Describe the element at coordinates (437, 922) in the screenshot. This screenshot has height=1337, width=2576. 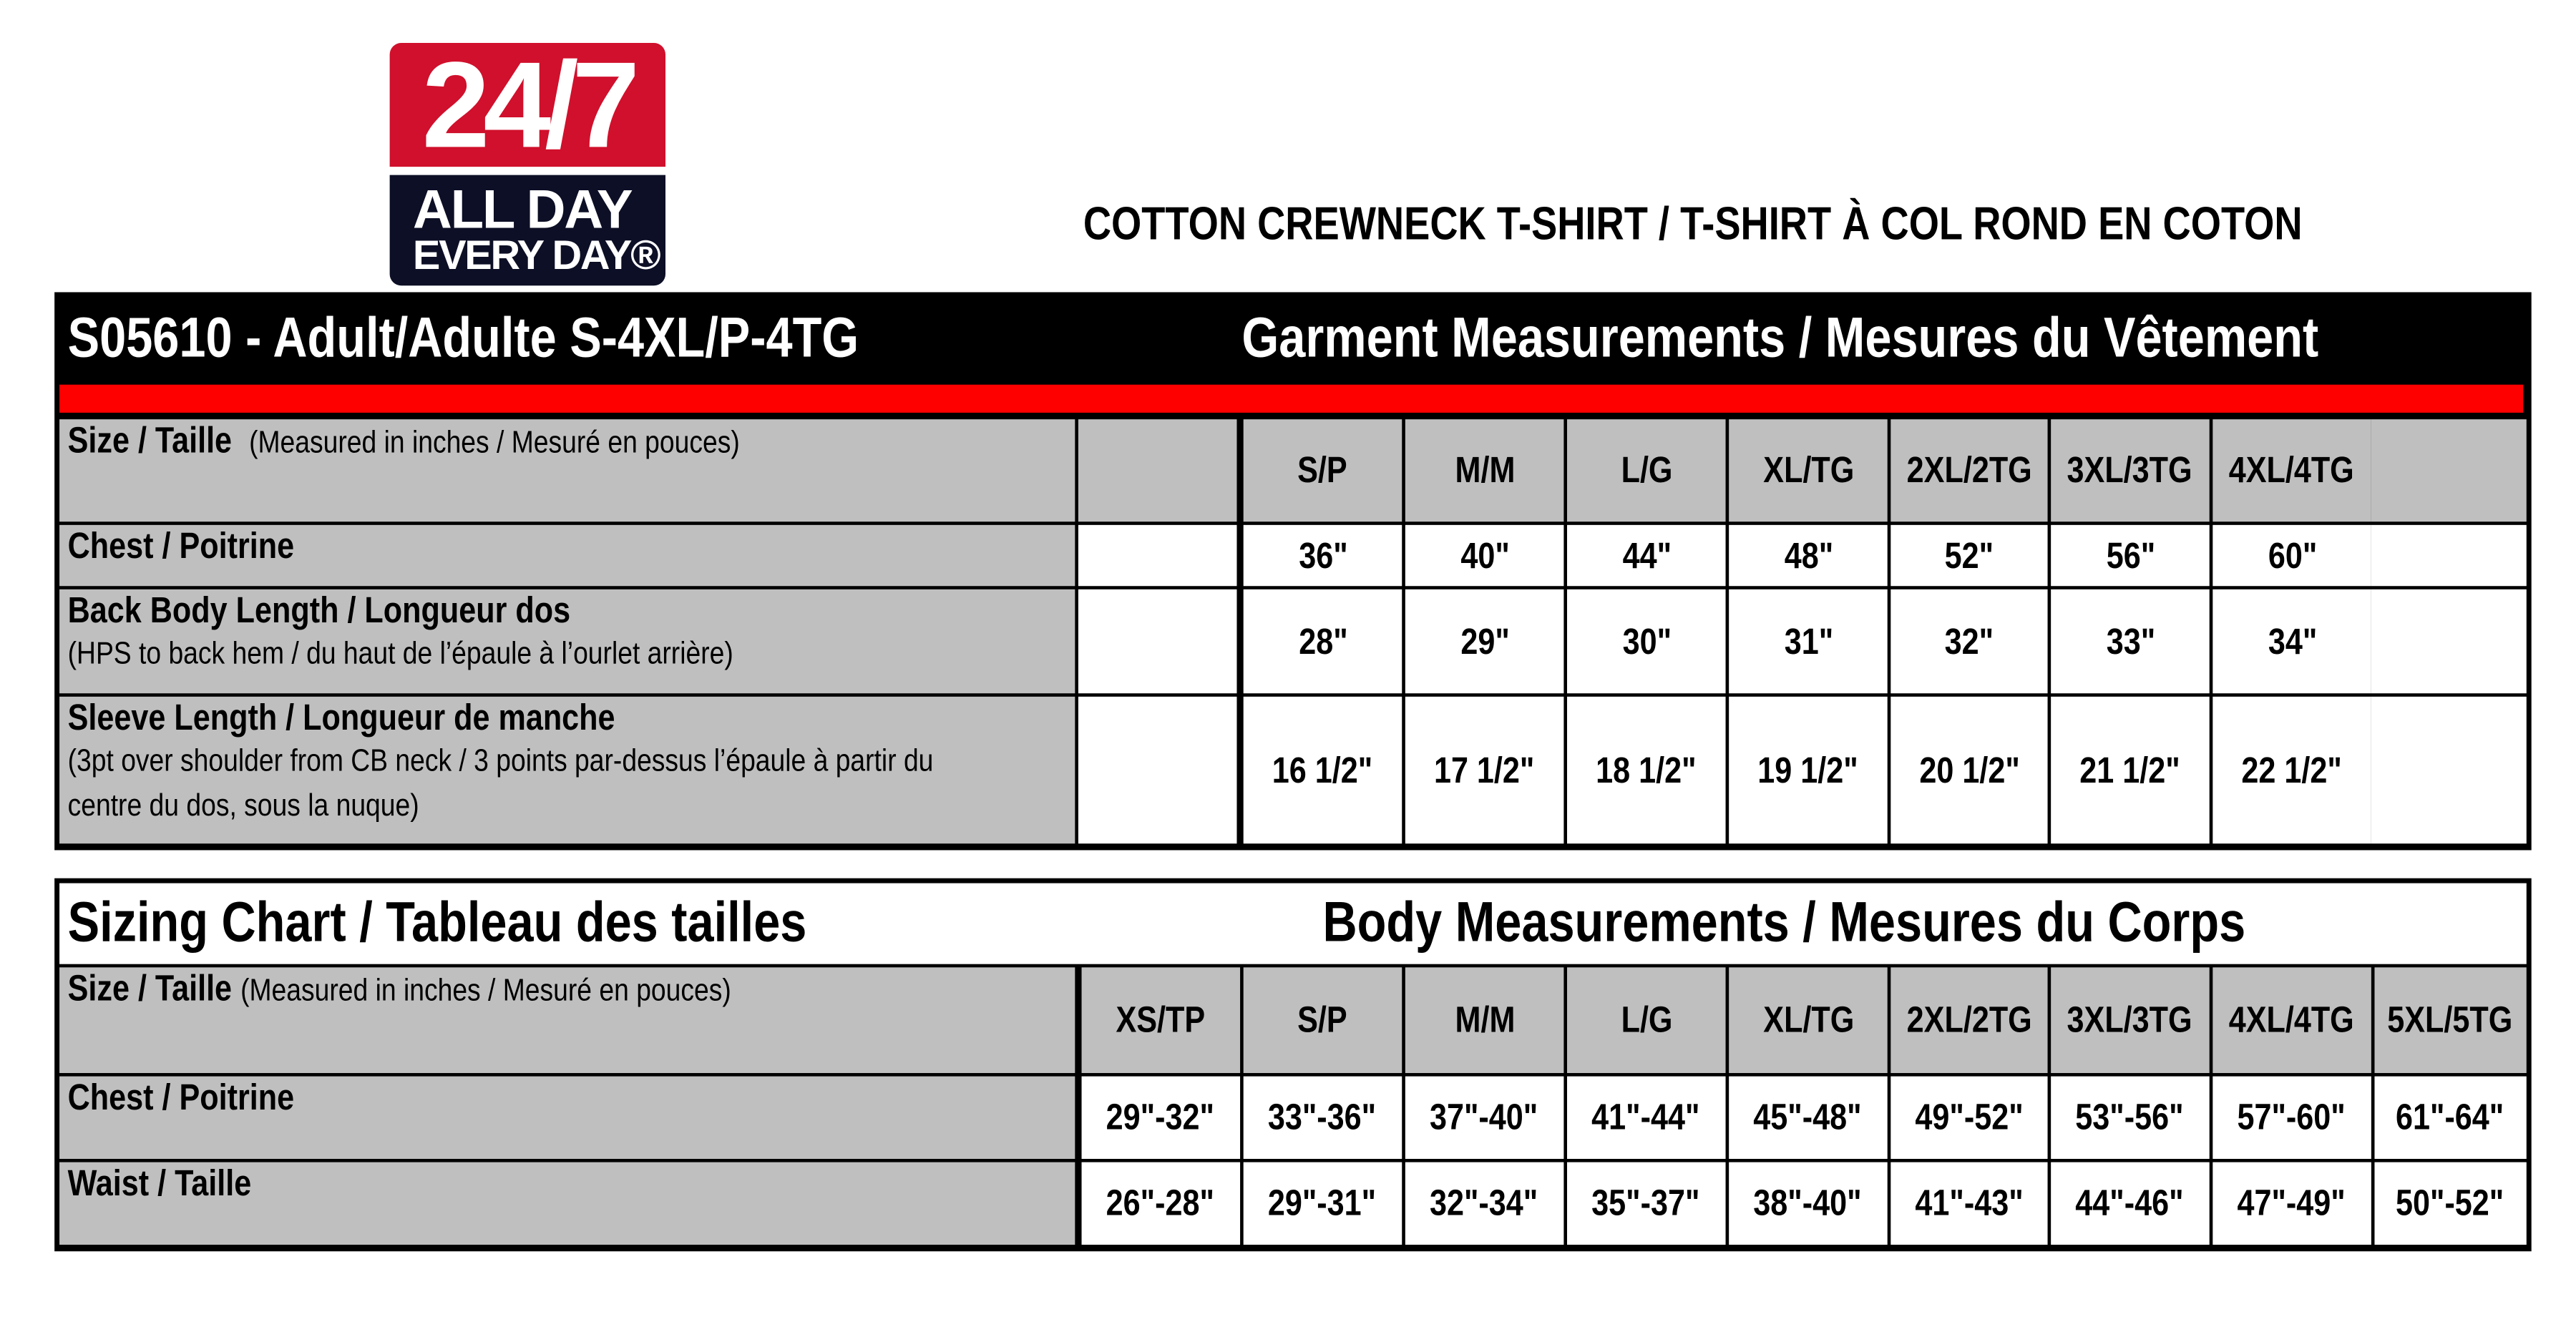
I see `sizing-chart-title: Sizing Chart / Tableau des tailles` at that location.